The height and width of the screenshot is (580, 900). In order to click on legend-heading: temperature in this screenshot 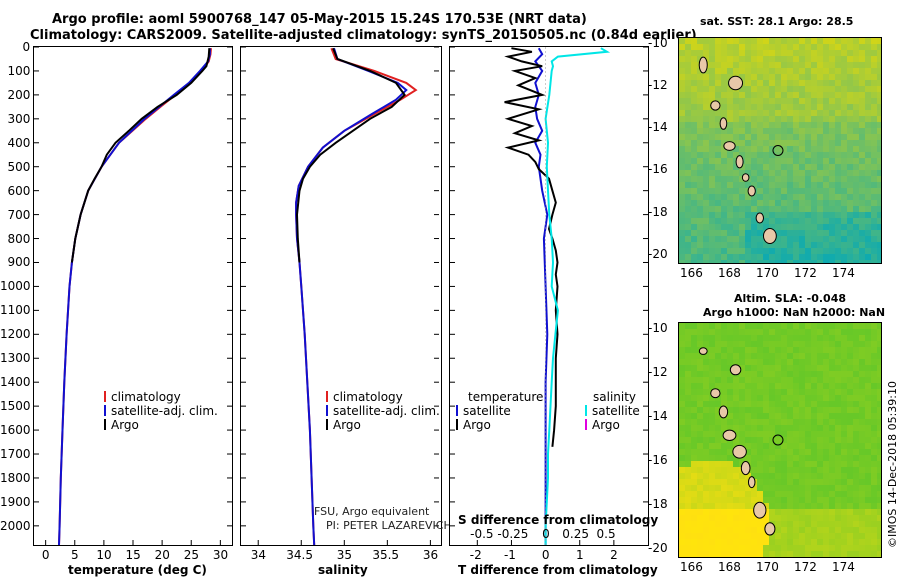, I will do `click(506, 397)`.